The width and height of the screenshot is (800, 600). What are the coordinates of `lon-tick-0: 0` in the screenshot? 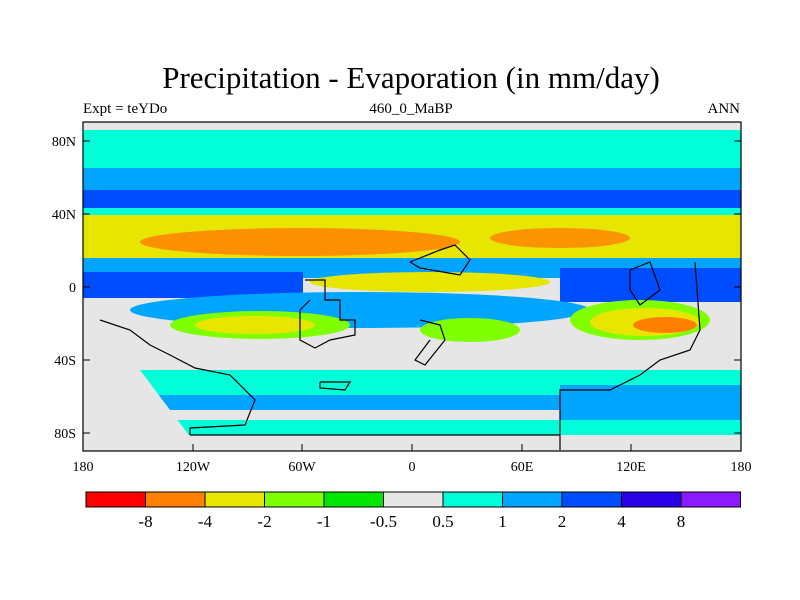 It's located at (412, 467).